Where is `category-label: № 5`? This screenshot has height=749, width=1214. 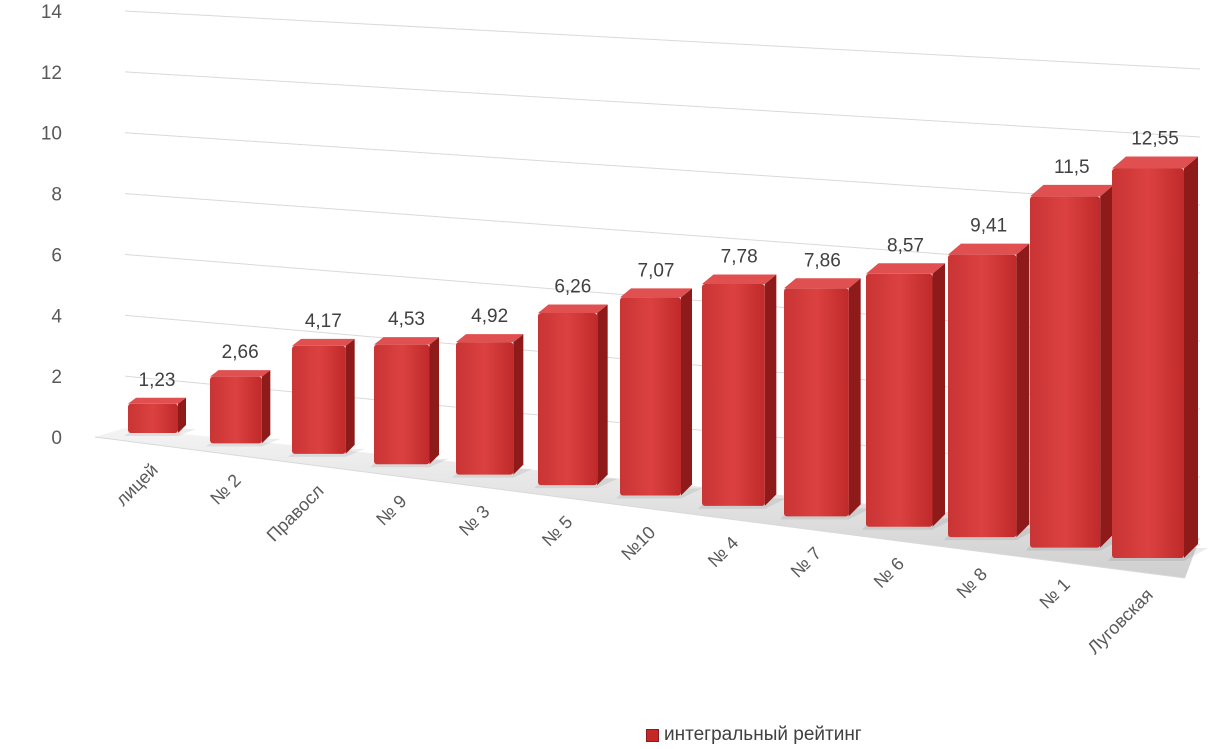
category-label: № 5 is located at coordinates (557, 531).